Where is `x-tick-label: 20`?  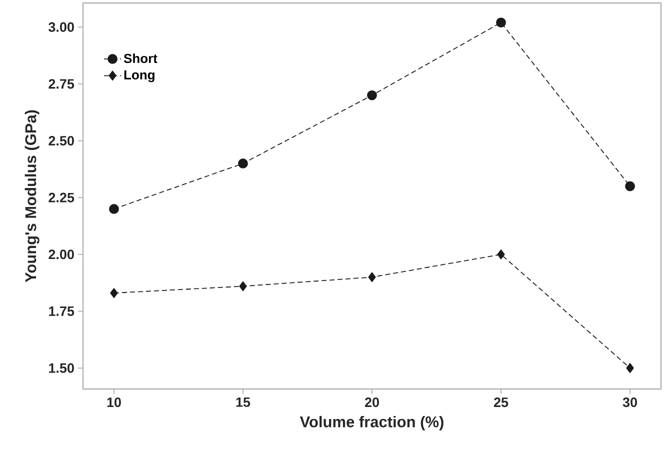 x-tick-label: 20 is located at coordinates (371, 403).